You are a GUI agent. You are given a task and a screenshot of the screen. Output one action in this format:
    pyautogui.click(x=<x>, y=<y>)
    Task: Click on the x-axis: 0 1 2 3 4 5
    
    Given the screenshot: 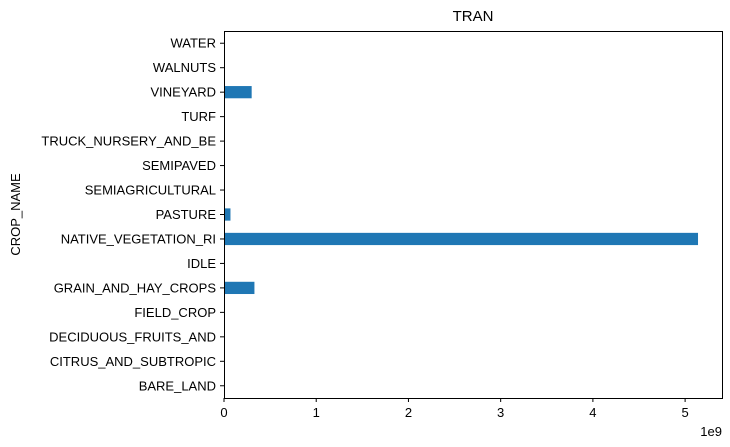 What is the action you would take?
    pyautogui.click(x=454, y=409)
    